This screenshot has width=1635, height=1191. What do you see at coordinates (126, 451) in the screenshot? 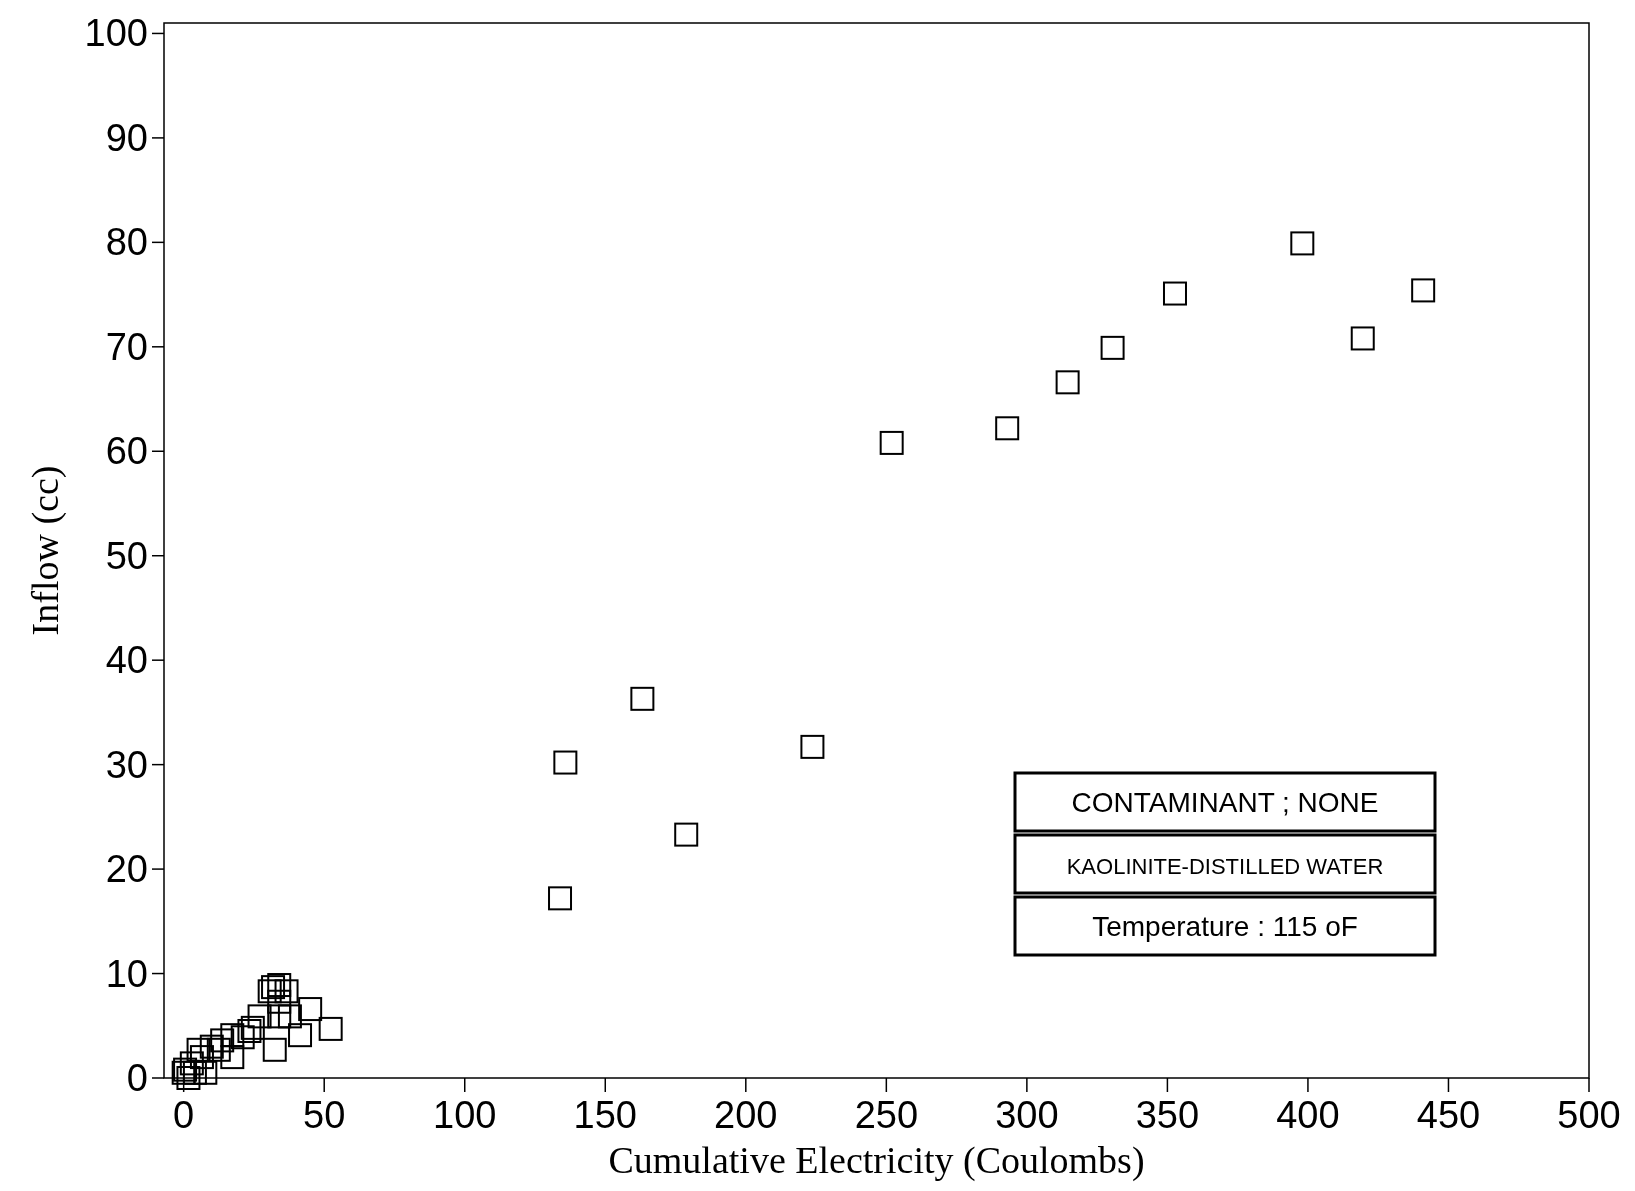
I see `y-tick-label: 60` at bounding box center [126, 451].